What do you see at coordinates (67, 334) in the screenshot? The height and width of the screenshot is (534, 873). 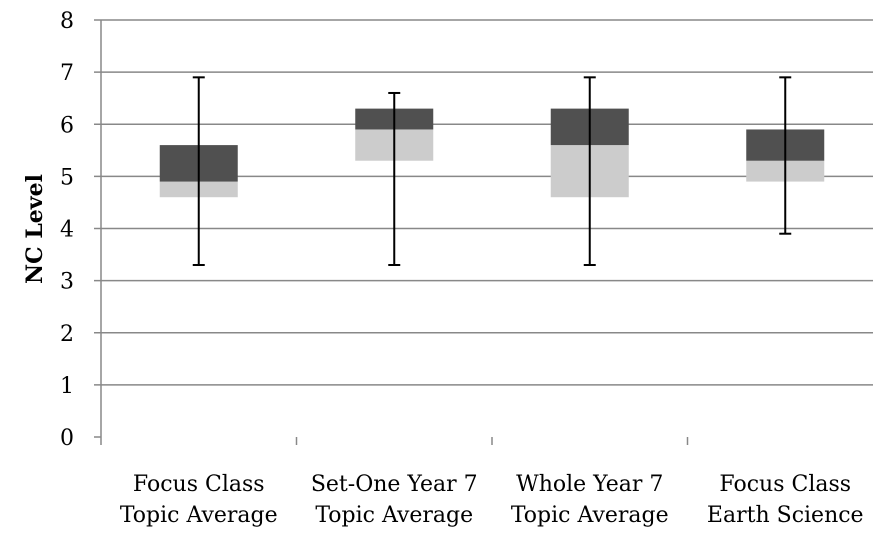 I see `y-tick-label: 2` at bounding box center [67, 334].